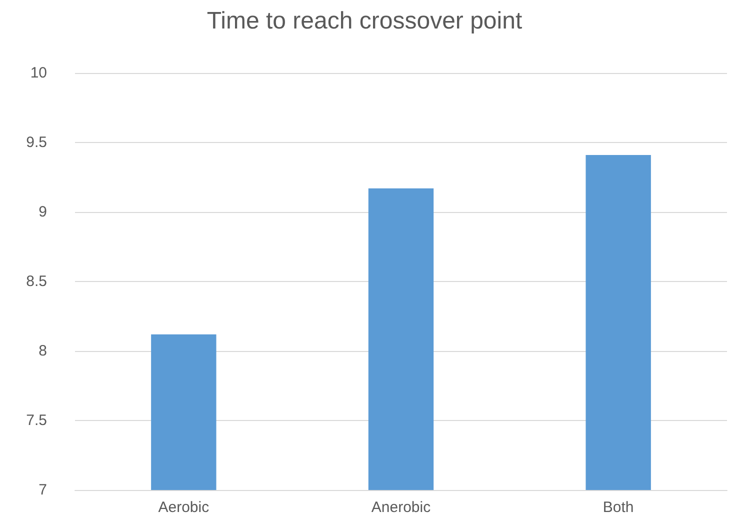 The width and height of the screenshot is (729, 531). What do you see at coordinates (36, 142) in the screenshot?
I see `y-tick-label: 9.5` at bounding box center [36, 142].